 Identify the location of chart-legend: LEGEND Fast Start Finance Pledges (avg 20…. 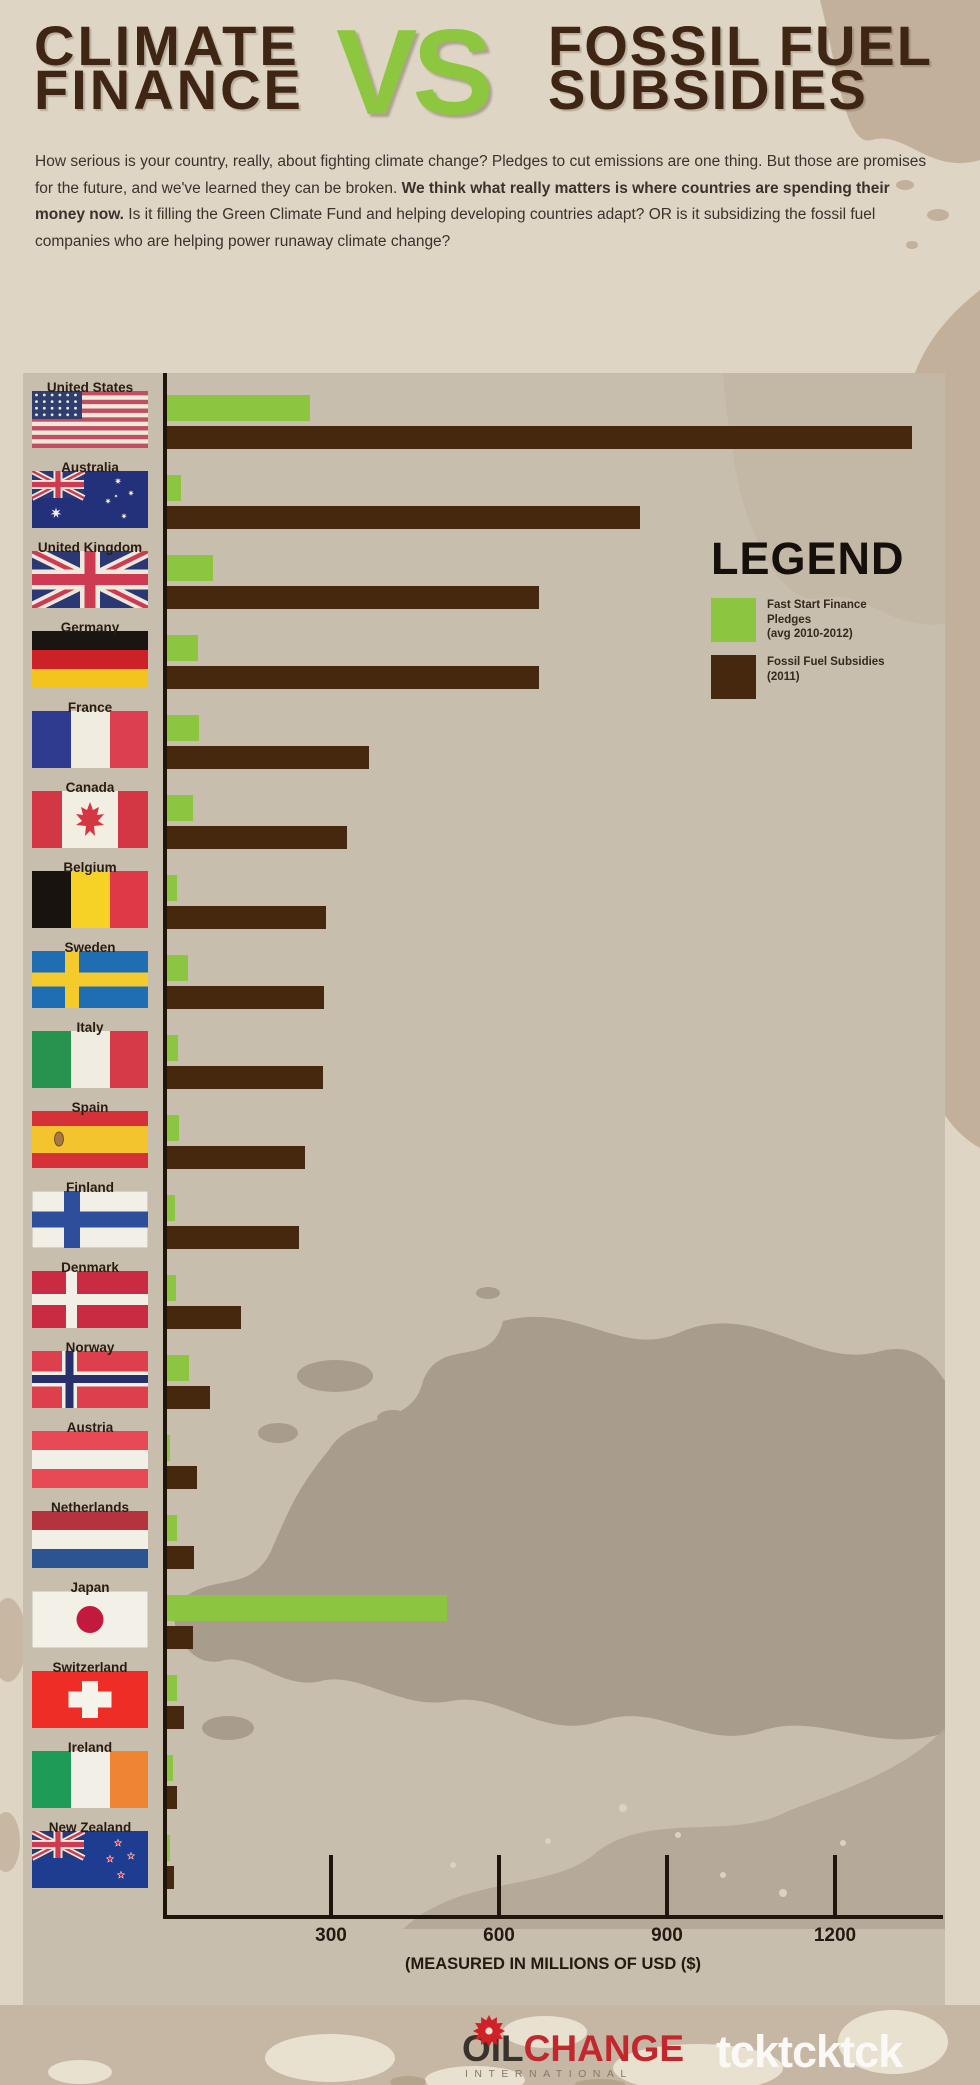
(836, 616).